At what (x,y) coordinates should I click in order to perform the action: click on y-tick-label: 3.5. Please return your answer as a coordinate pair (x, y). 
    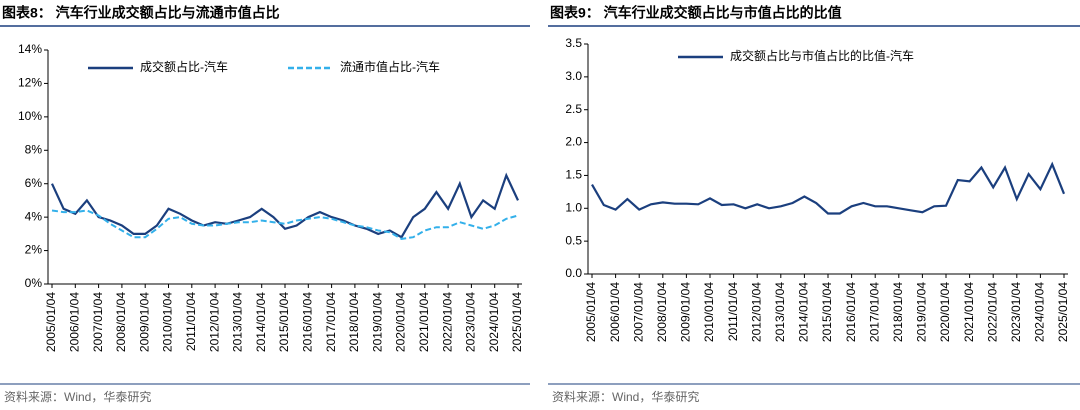
    Looking at the image, I should click on (573, 43).